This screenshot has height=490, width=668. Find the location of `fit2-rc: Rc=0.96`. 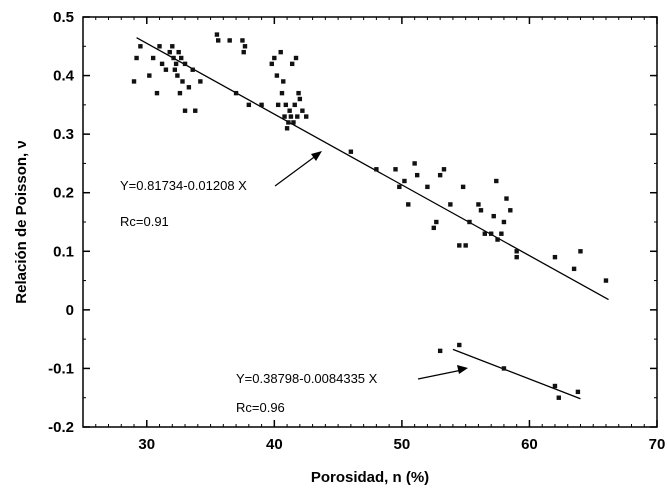

fit2-rc: Rc=0.96 is located at coordinates (260, 407).